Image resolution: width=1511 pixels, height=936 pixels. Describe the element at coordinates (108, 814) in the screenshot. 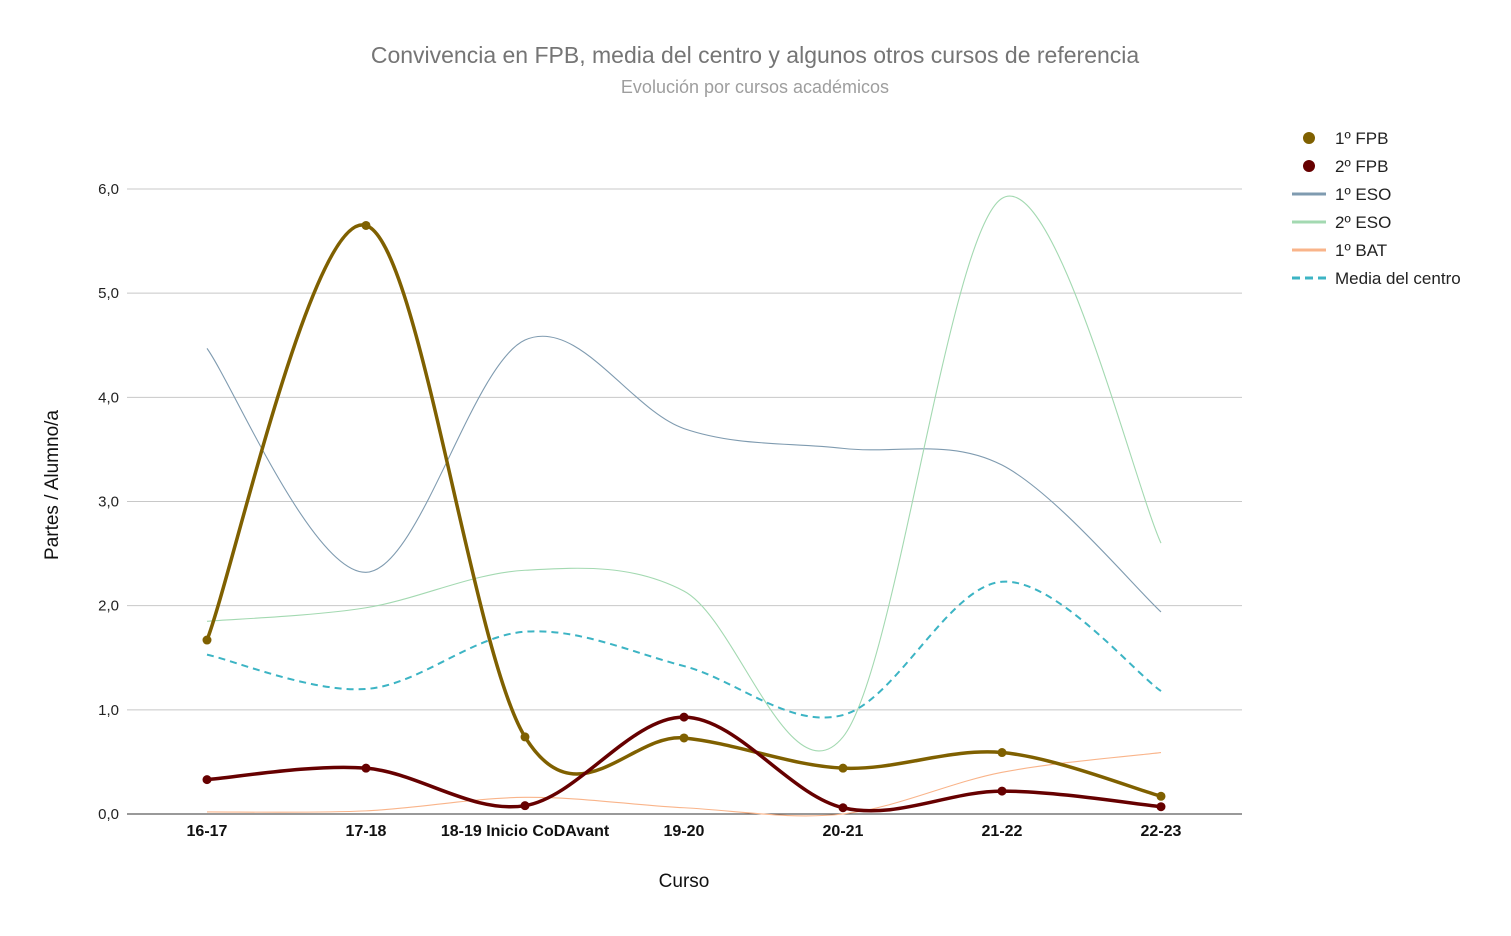

I see `y-tick-label: 0,0` at that location.